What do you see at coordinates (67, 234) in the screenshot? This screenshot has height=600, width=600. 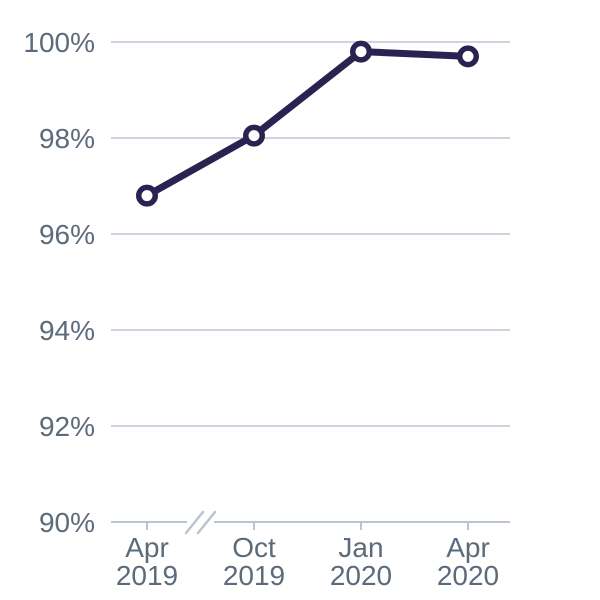 I see `y-tick-label-96: 96%` at bounding box center [67, 234].